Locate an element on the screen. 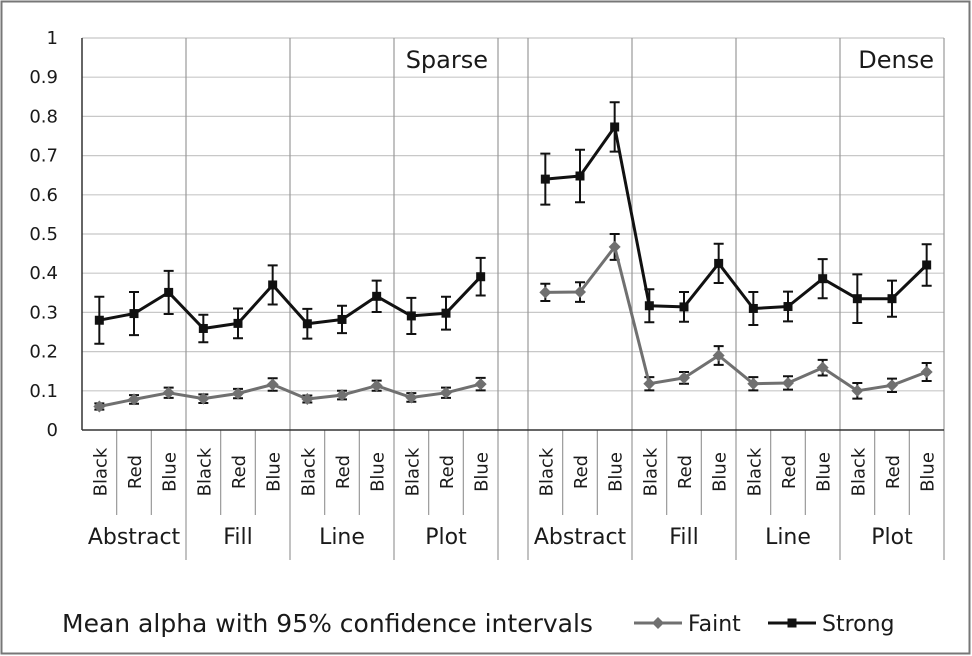 This screenshot has width=972, height=656. y-tick-label: 0.7 is located at coordinates (43, 156).